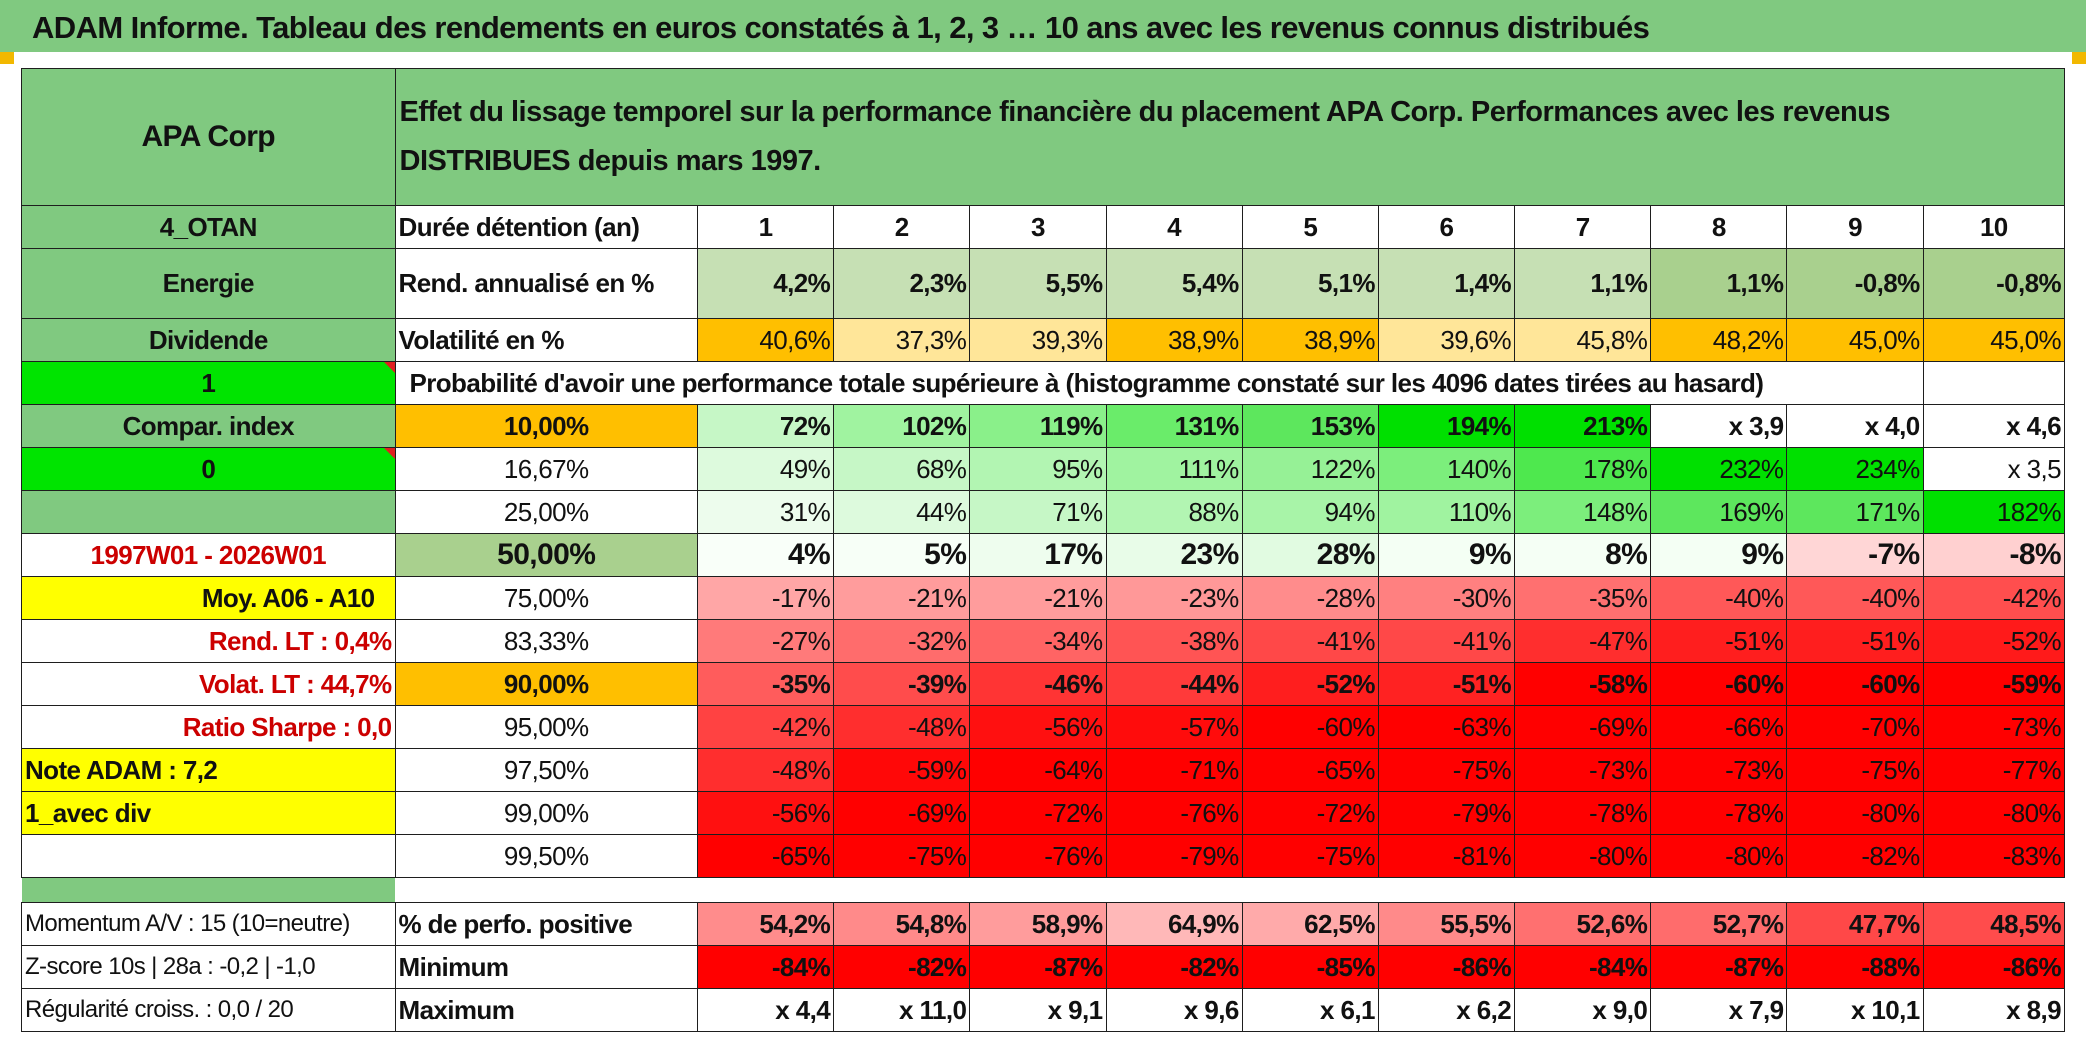 The image size is (2086, 1044). Describe the element at coordinates (1719, 598) in the screenshot. I see `value-cell: -40%` at that location.